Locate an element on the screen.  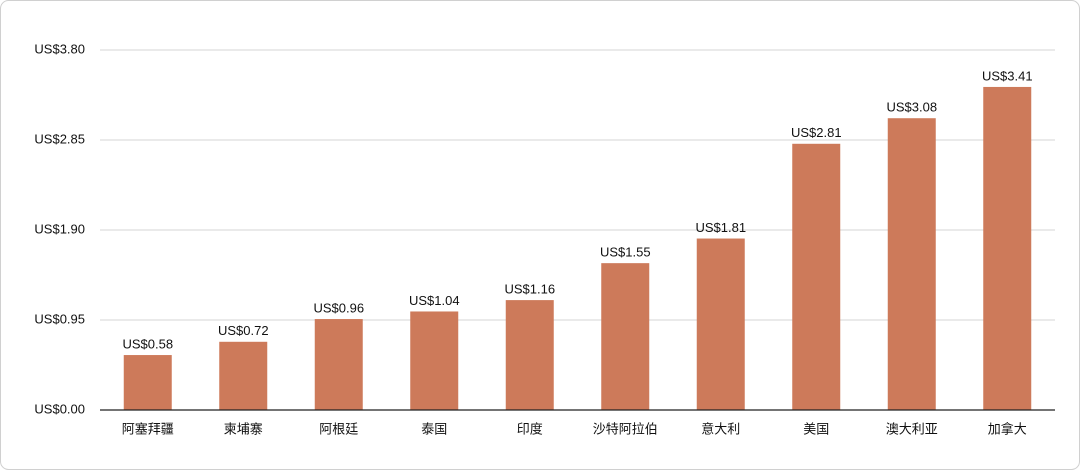
y-tick-label: US$2.85 is located at coordinates (59, 138).